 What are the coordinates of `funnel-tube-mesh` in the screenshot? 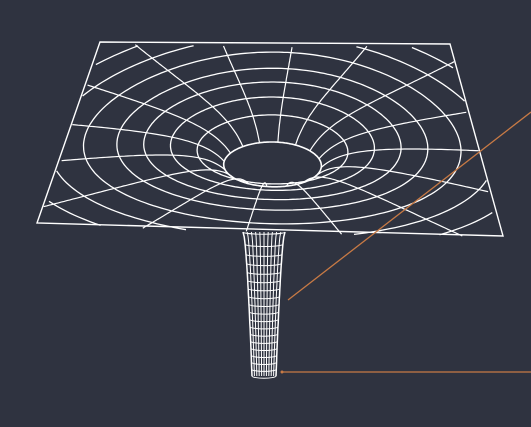 It's located at (264, 305).